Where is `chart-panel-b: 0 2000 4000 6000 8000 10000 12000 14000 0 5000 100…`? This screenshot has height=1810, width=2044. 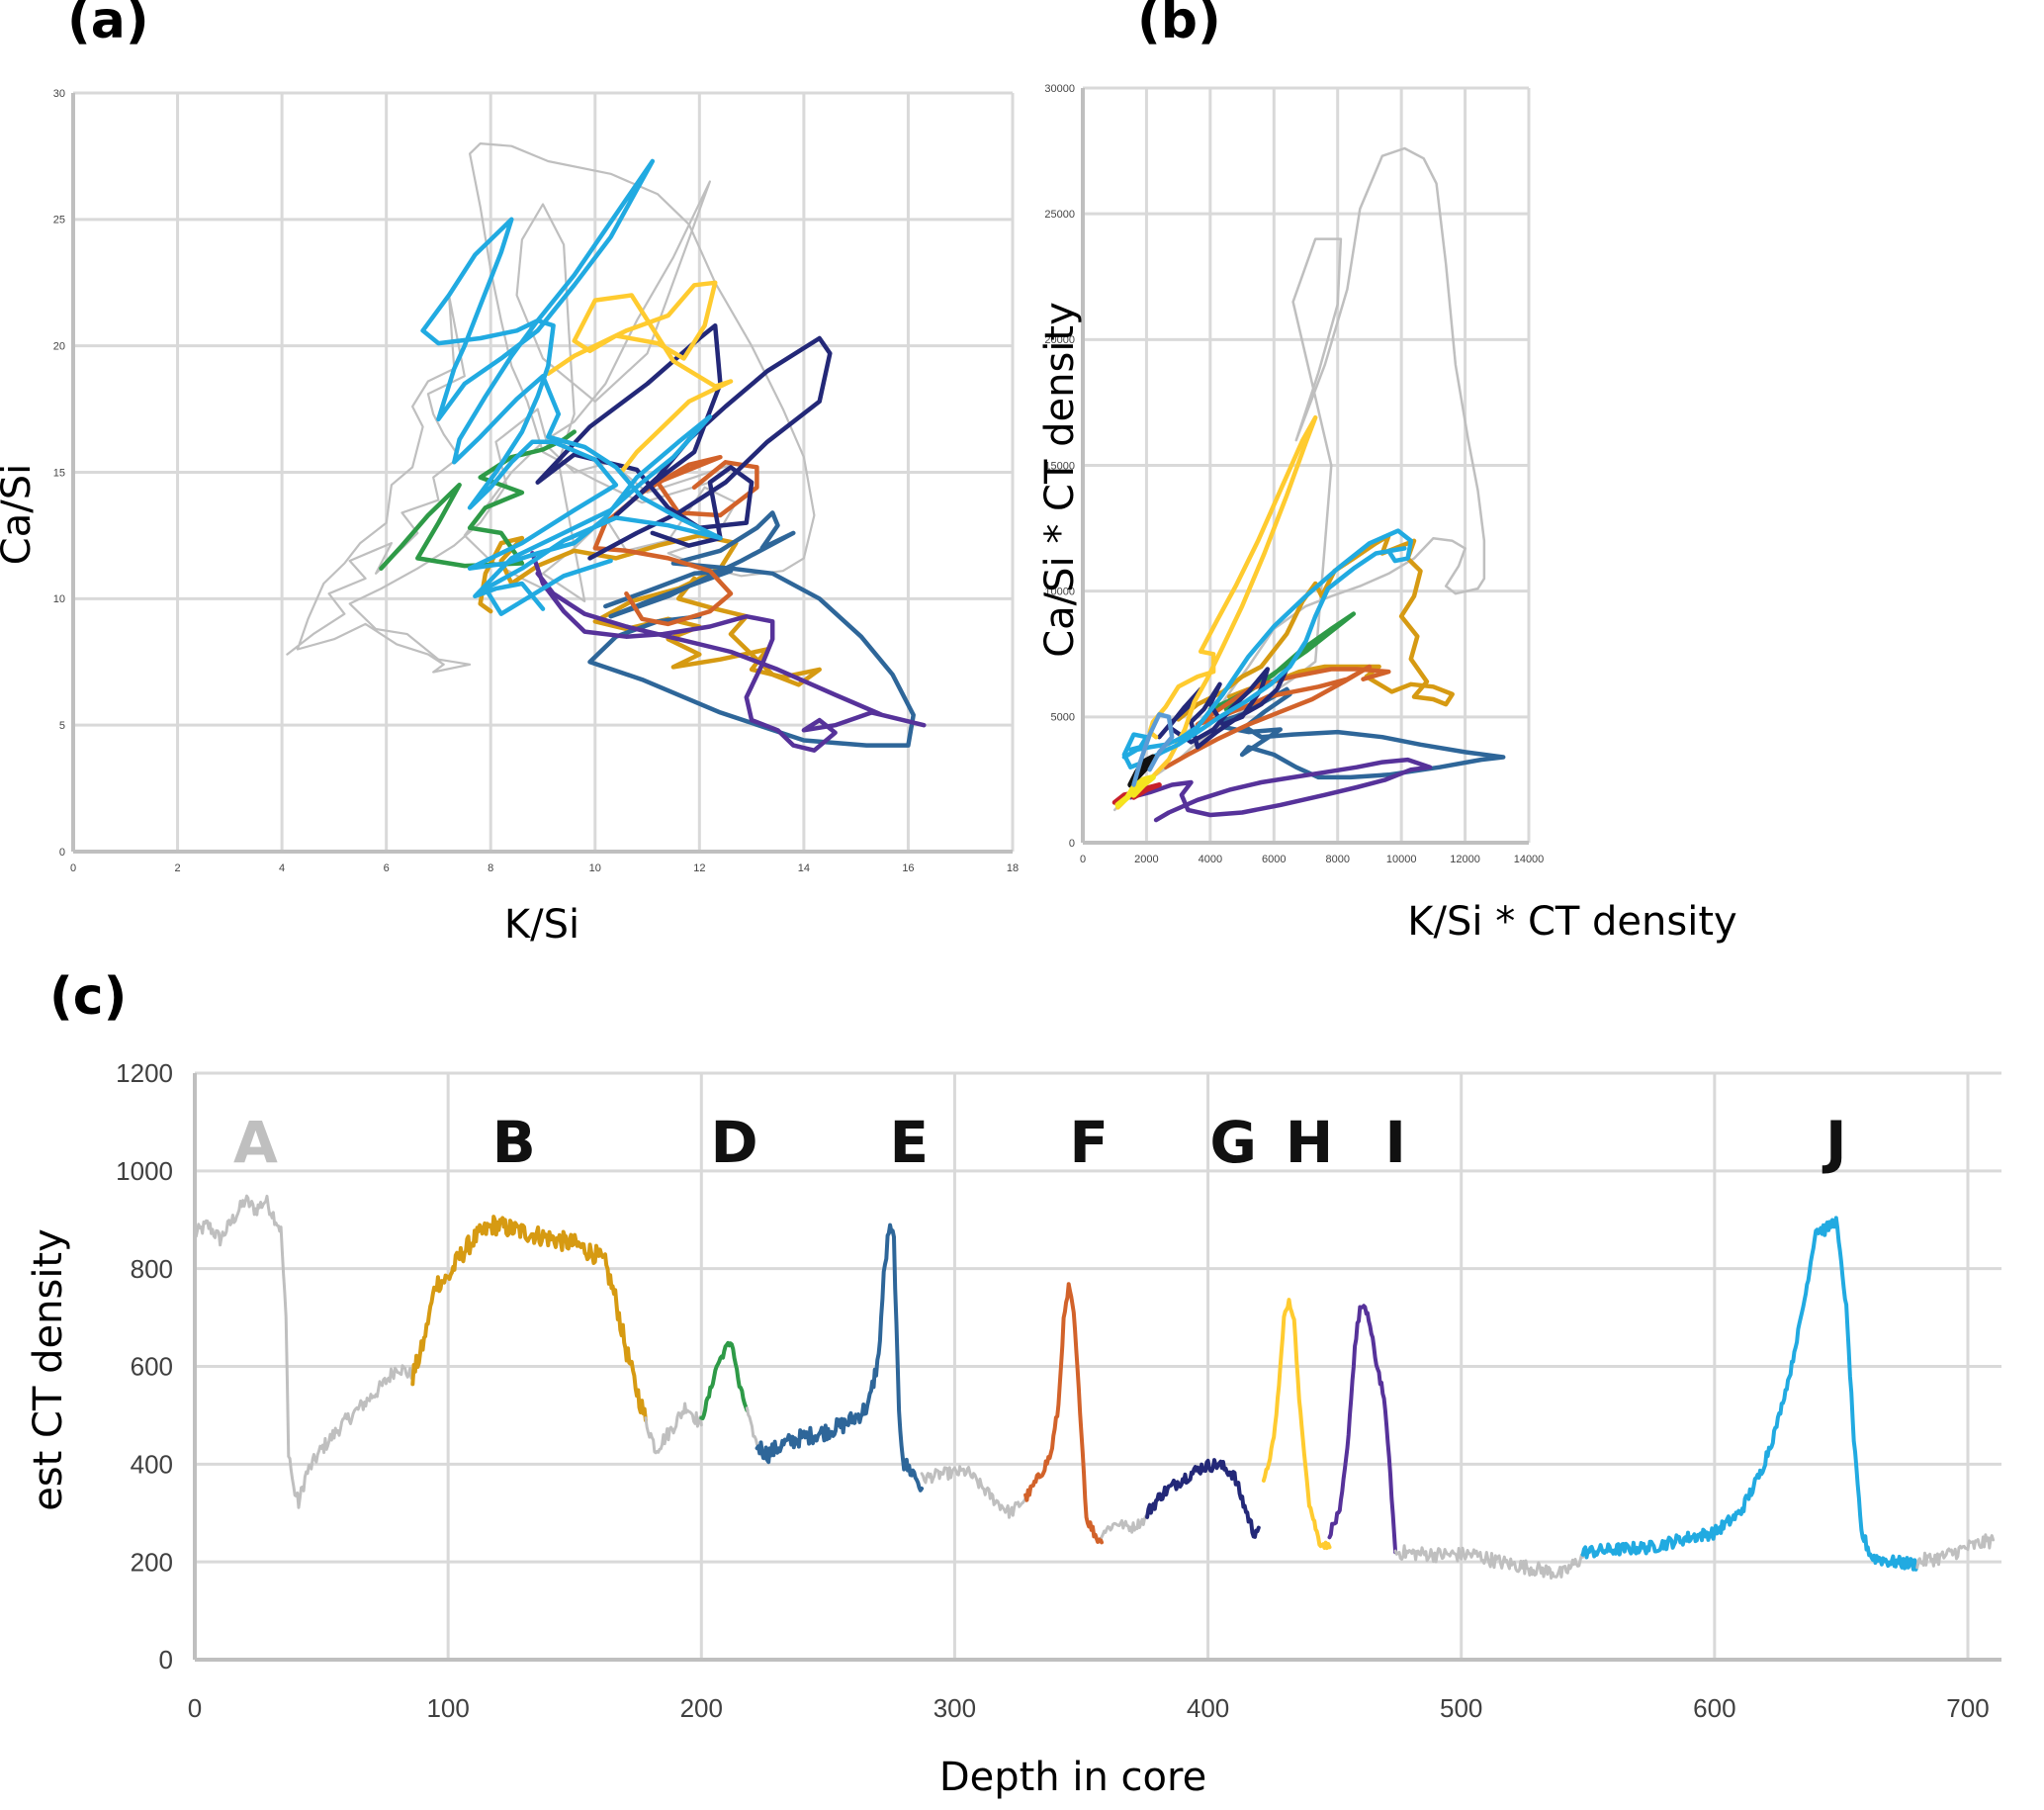 chart-panel-b: 0 2000 4000 6000 8000 10000 12000 14000 0 5000 100… is located at coordinates (1294, 474).